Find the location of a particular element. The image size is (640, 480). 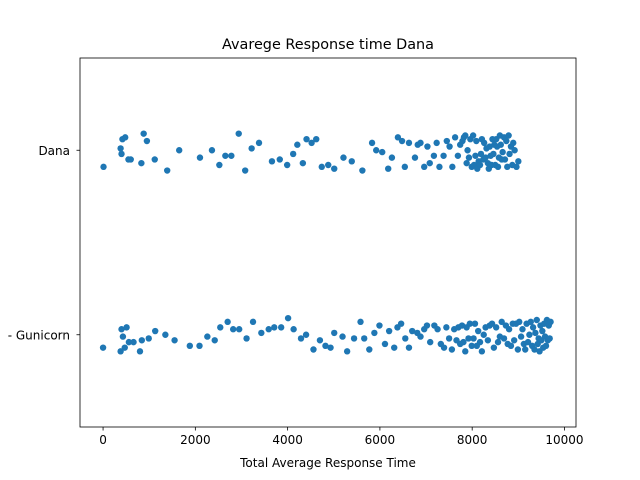

x-tick-label: 8000 is located at coordinates (472, 440).